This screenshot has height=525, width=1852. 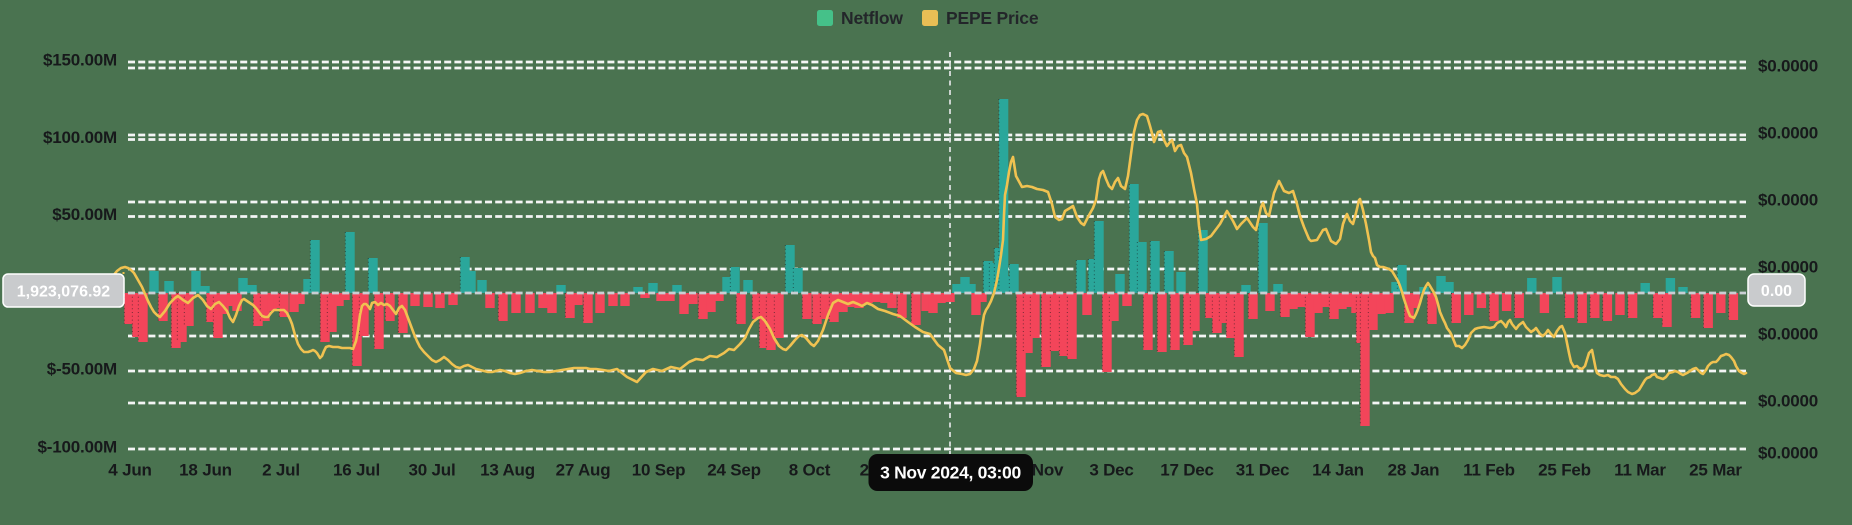 What do you see at coordinates (992, 18) in the screenshot?
I see `svg-text: PEPE Price` at bounding box center [992, 18].